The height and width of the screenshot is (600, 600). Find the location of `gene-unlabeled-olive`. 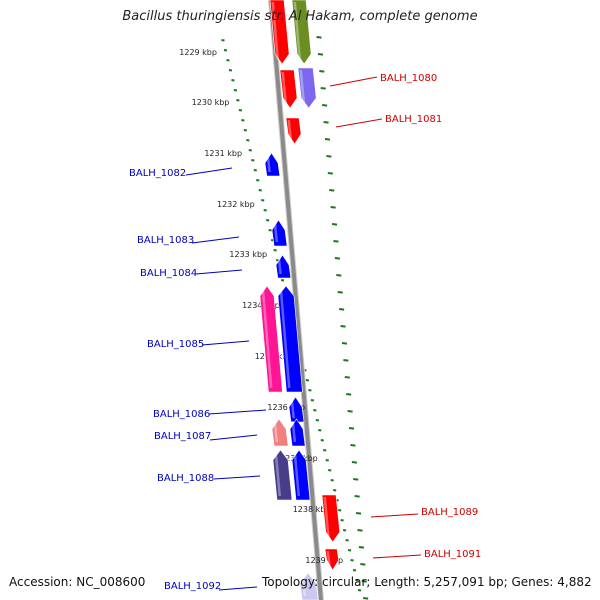

gene-unlabeled-olive is located at coordinates (301, 32).